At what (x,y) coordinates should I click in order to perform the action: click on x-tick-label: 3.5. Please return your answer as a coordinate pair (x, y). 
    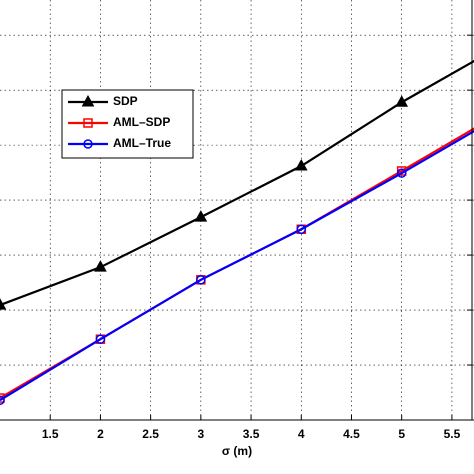
    Looking at the image, I should click on (251, 434).